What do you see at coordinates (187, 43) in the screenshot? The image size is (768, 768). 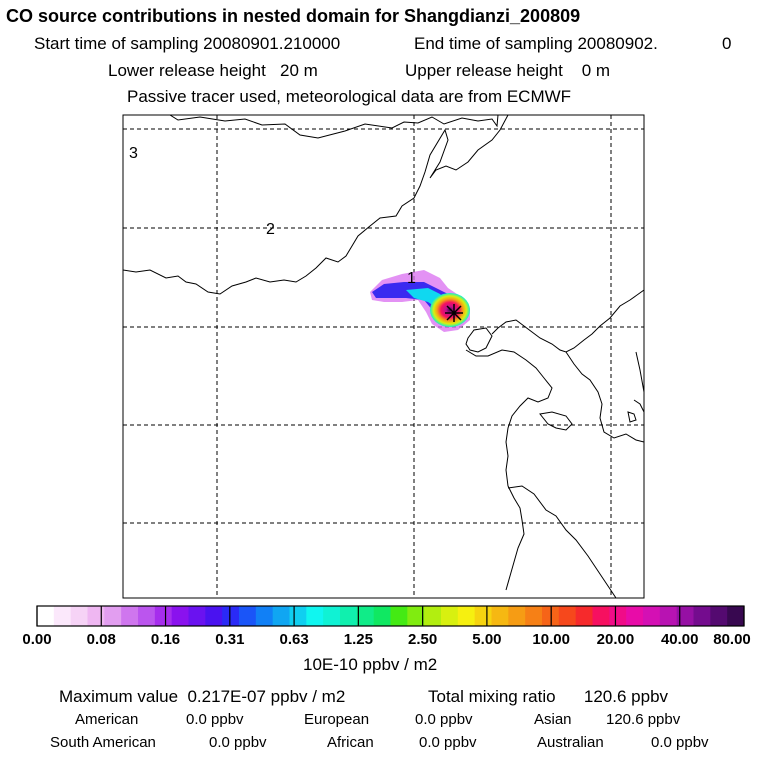 I see `start-time-label: Start time of sampling 20080901.210000` at bounding box center [187, 43].